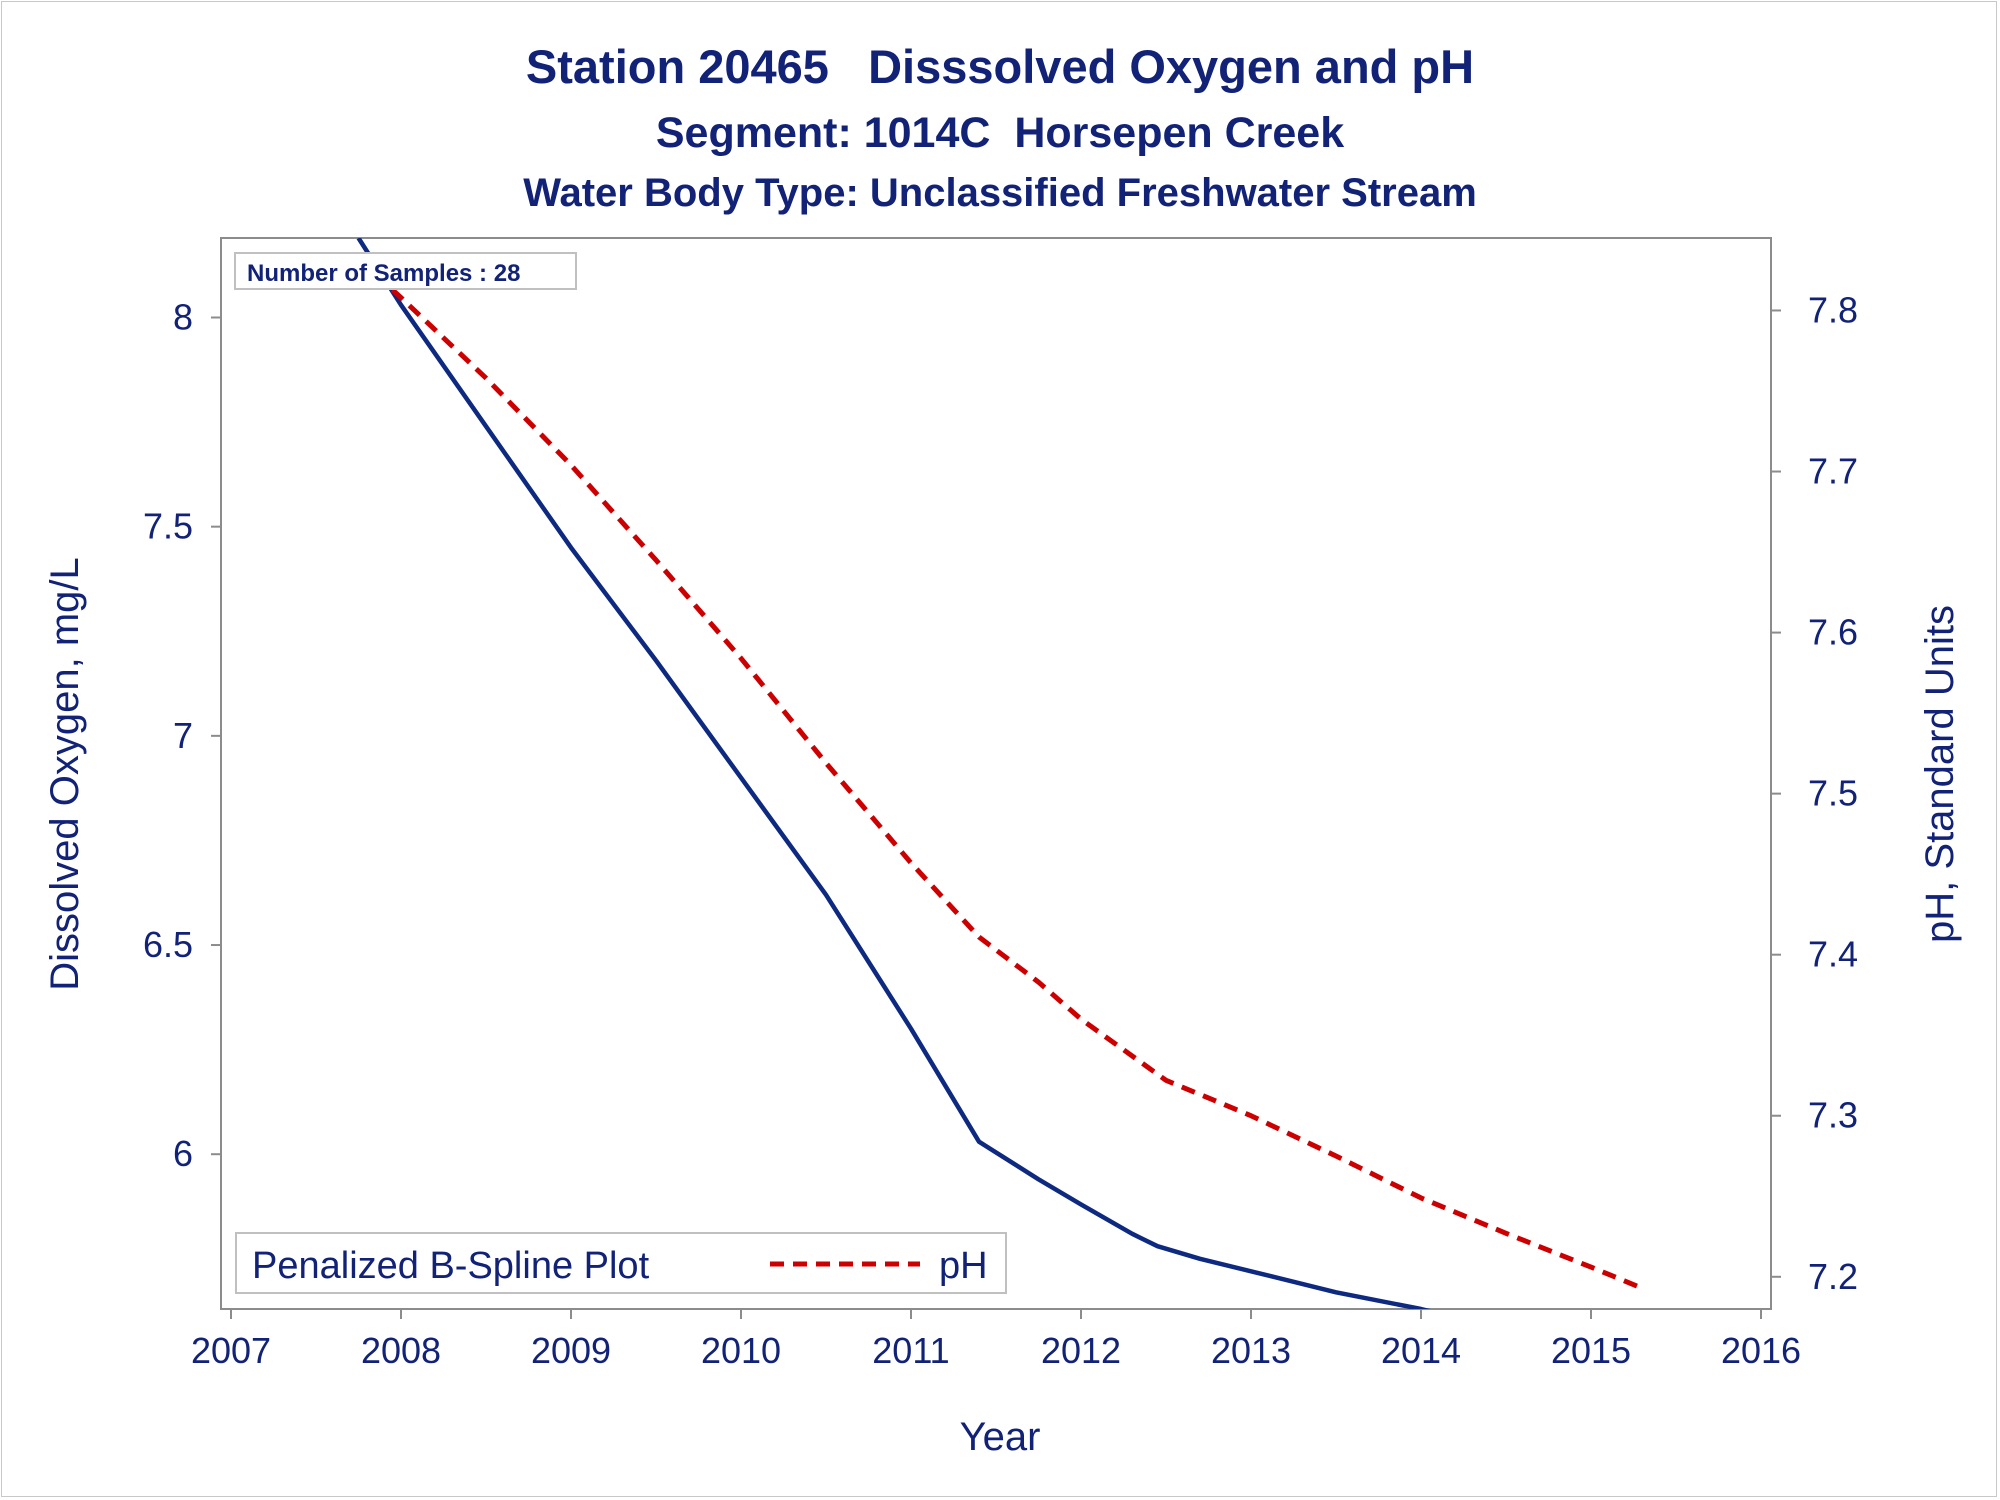  I want to click on x-tick-label: 2013, so click(1251, 1350).